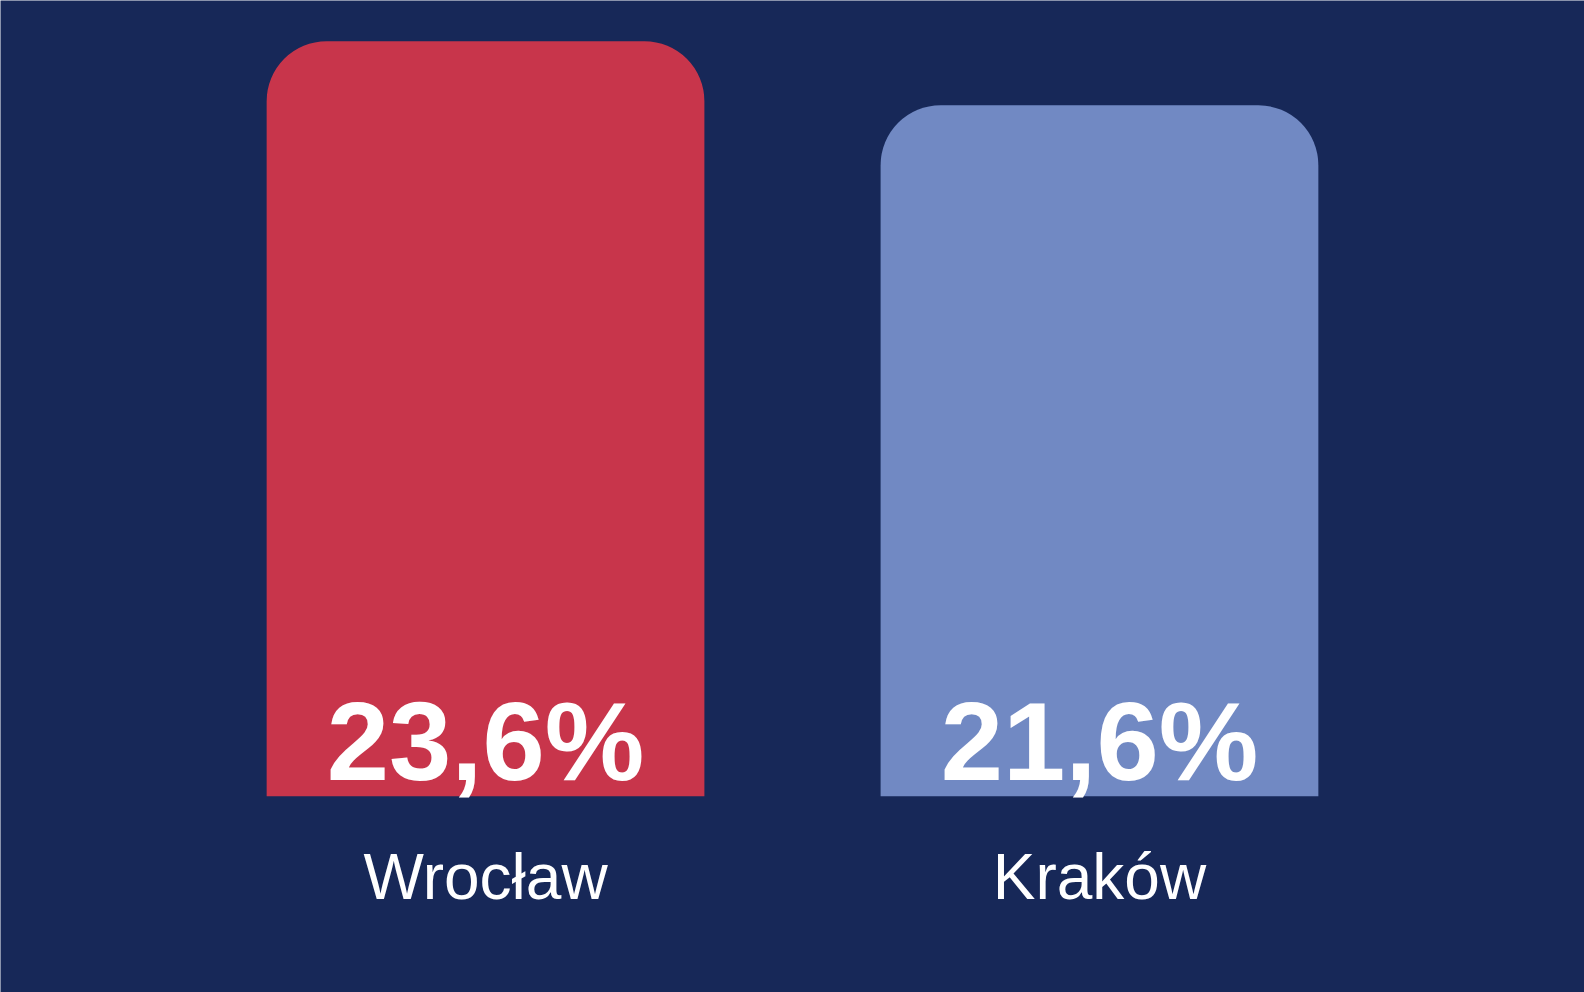 Image resolution: width=1584 pixels, height=992 pixels. Describe the element at coordinates (1099, 742) in the screenshot. I see `data-label: 21,6%` at that location.